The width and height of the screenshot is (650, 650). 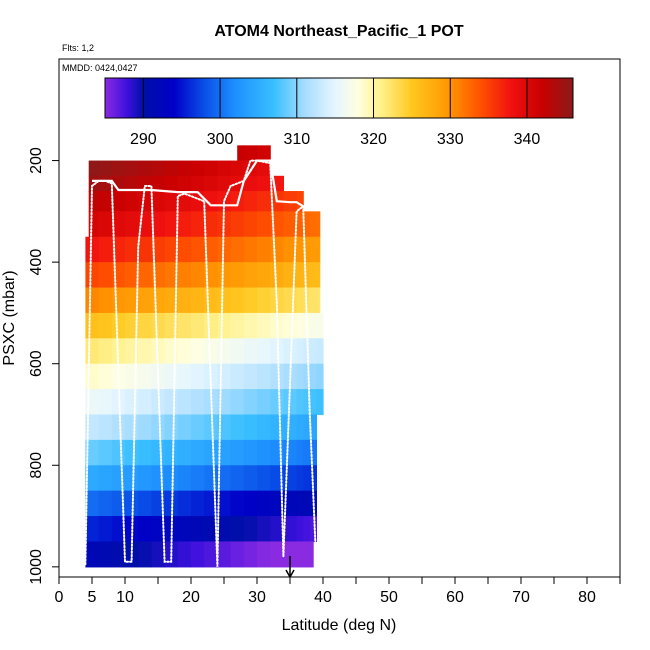 I want to click on x-tick-label: 0, so click(x=59, y=597).